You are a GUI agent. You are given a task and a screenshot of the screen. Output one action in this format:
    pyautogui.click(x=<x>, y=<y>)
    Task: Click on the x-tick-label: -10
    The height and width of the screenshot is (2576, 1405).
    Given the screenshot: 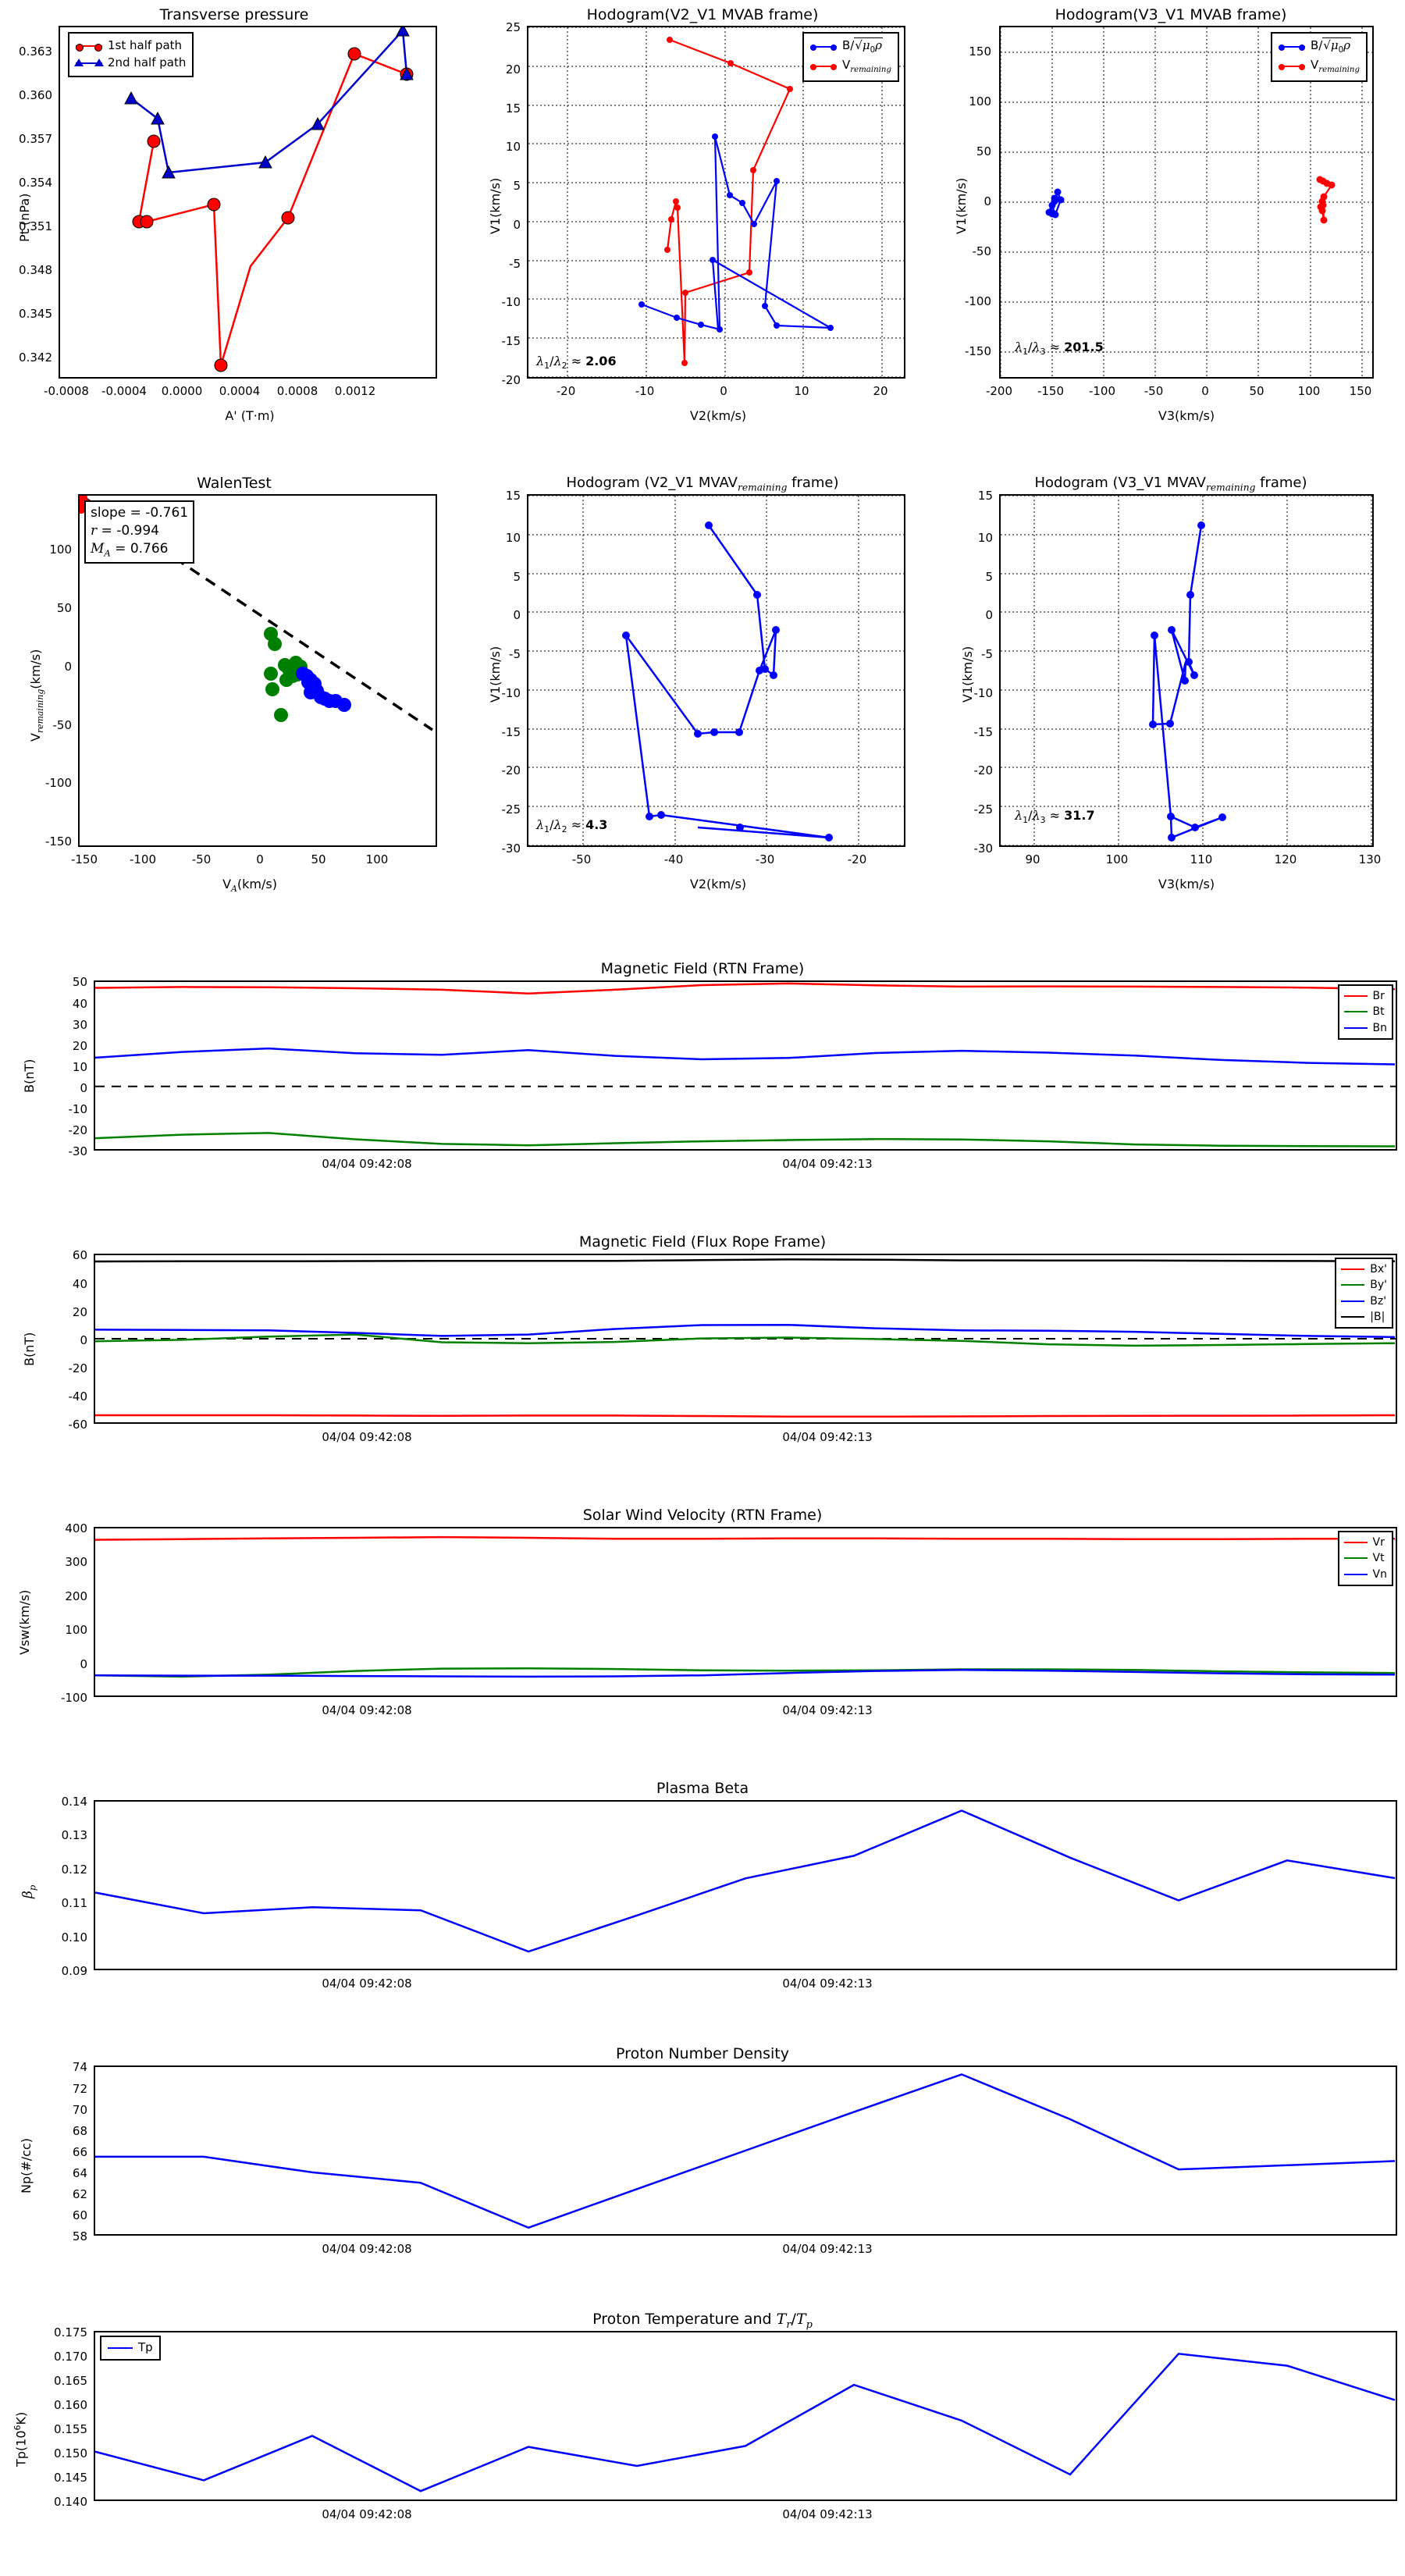 What is the action you would take?
    pyautogui.click(x=645, y=391)
    